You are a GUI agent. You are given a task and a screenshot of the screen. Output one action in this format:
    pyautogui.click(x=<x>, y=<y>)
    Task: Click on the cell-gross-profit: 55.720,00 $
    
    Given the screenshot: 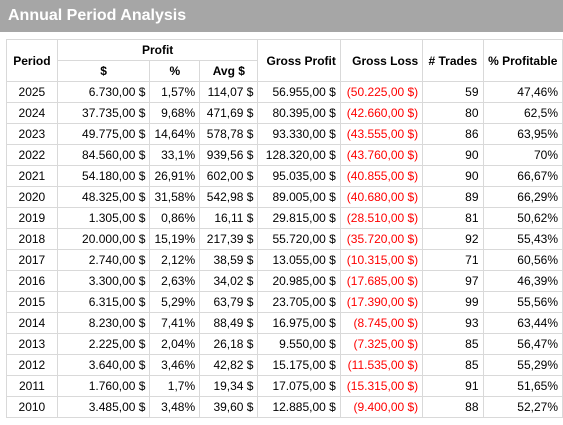 What is the action you would take?
    pyautogui.click(x=299, y=239)
    